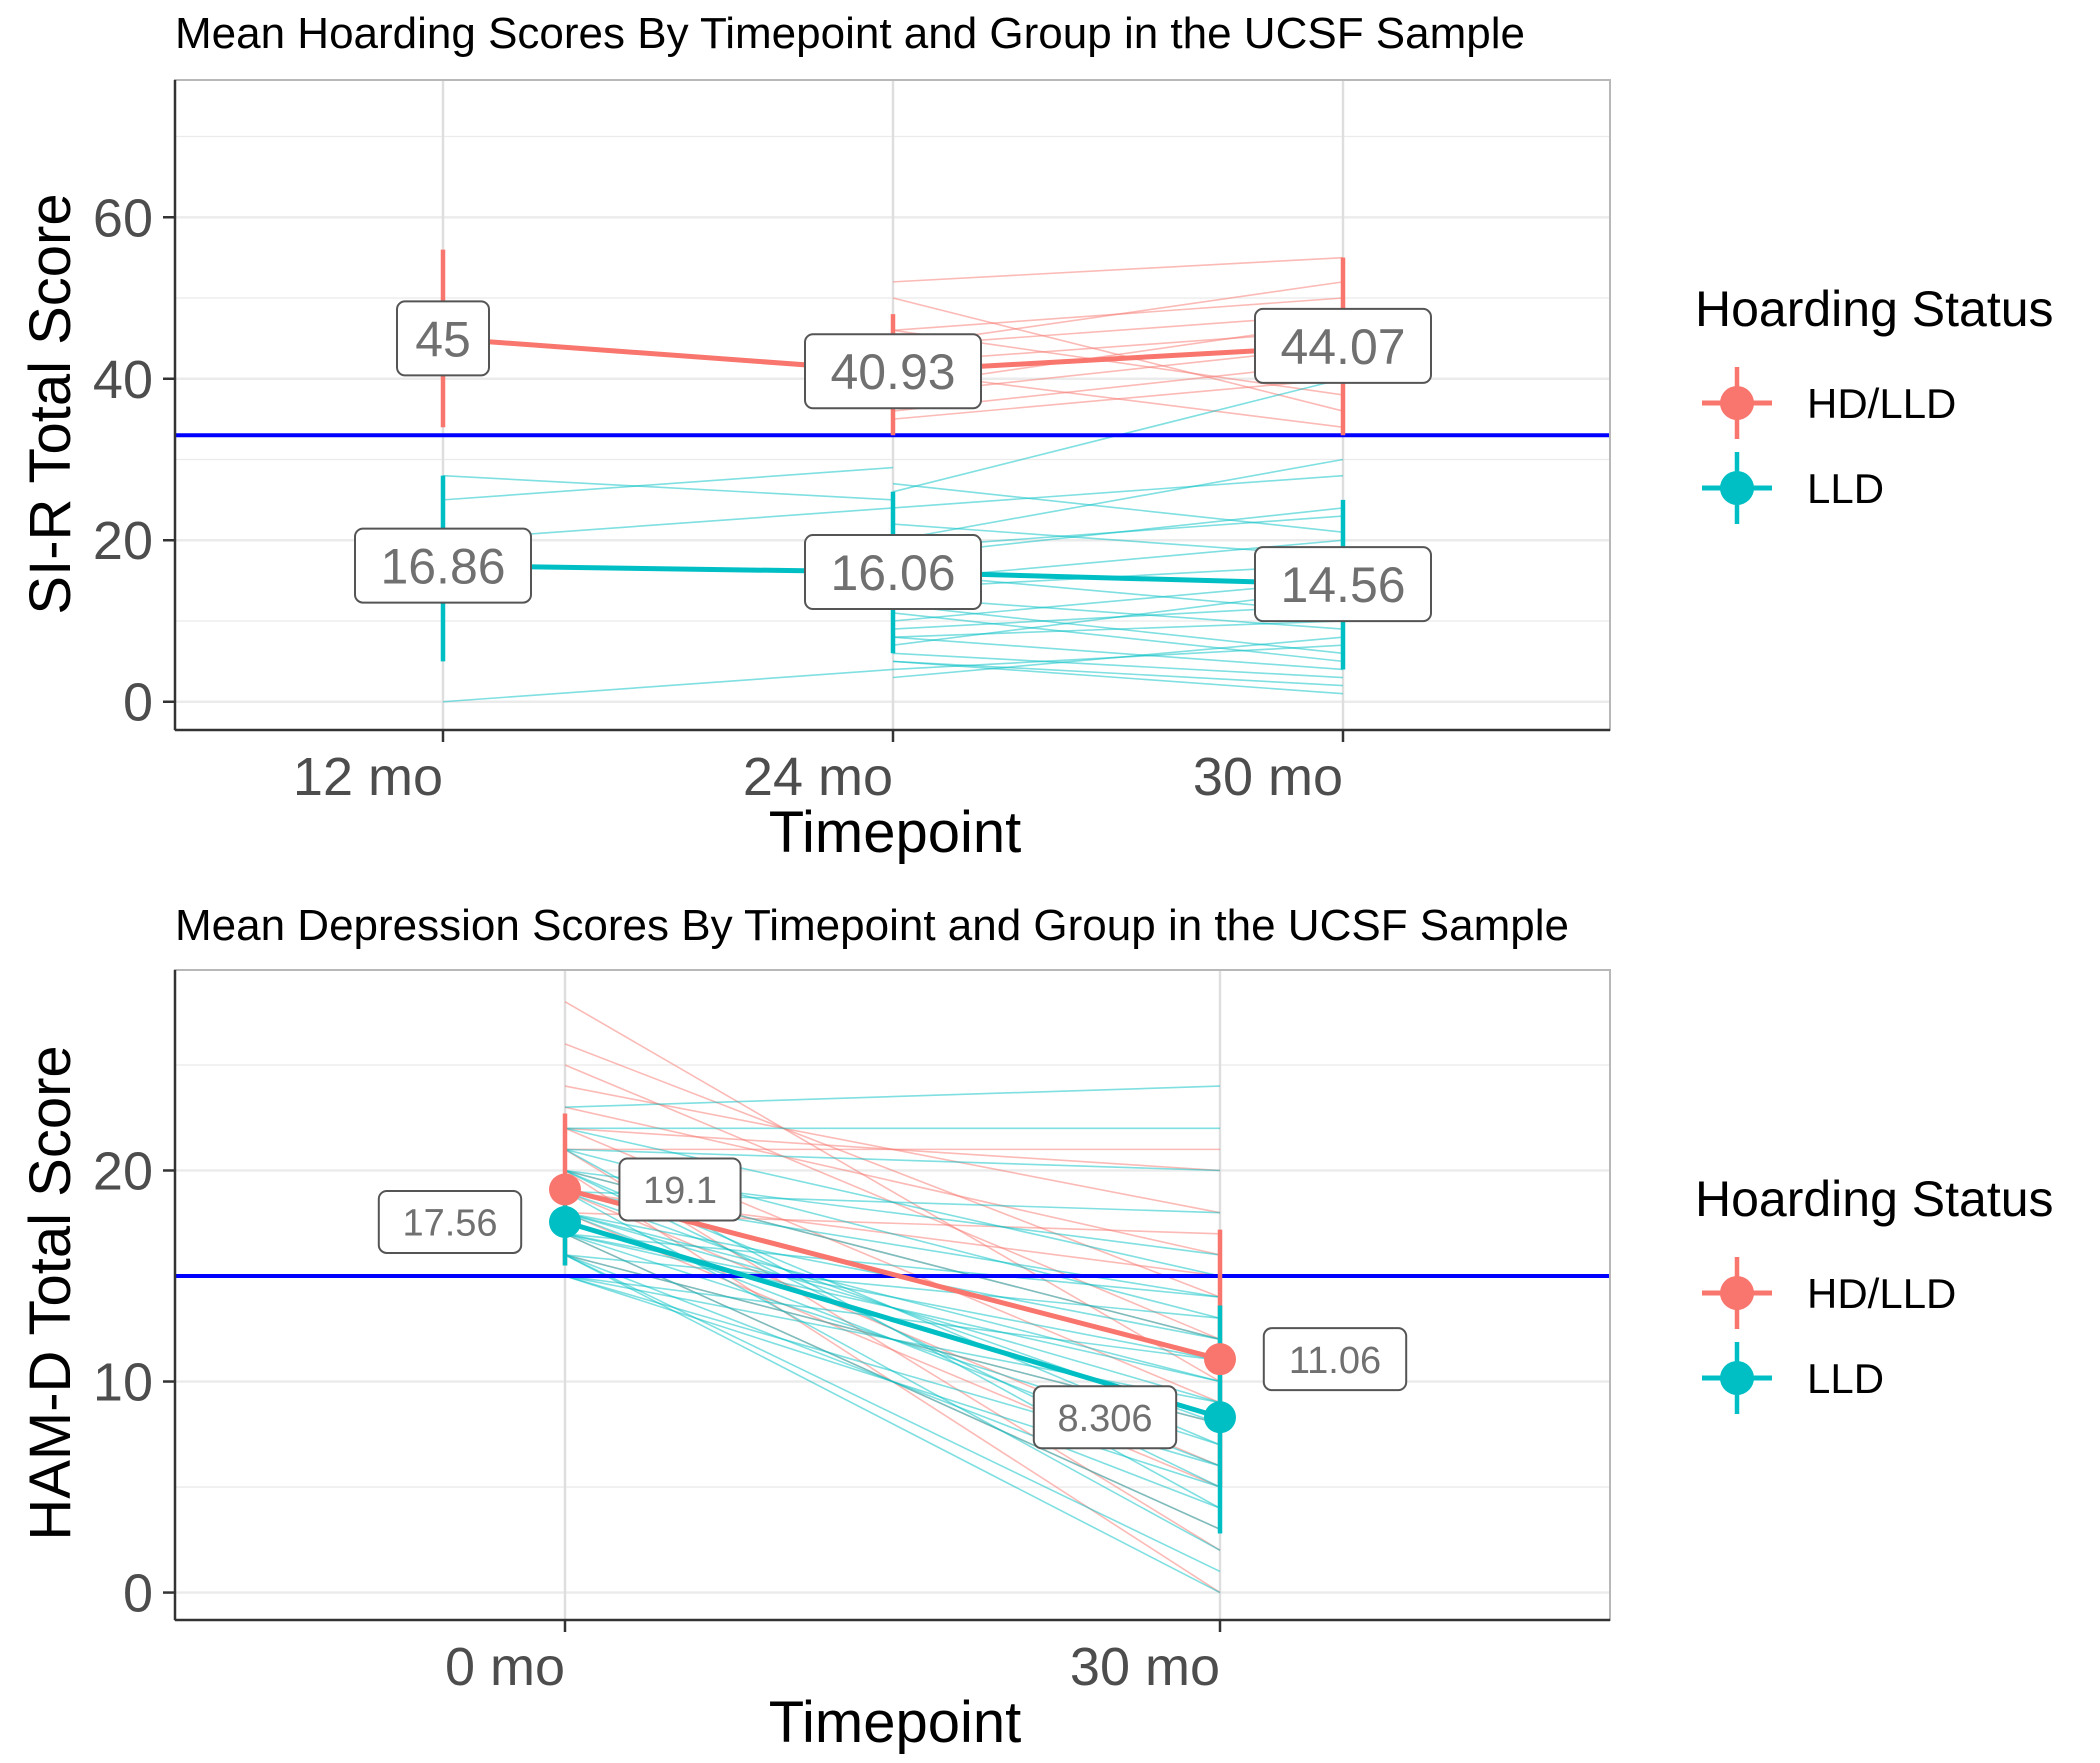 The height and width of the screenshot is (1763, 2100). I want to click on value-label: 11.06, so click(1335, 1359).